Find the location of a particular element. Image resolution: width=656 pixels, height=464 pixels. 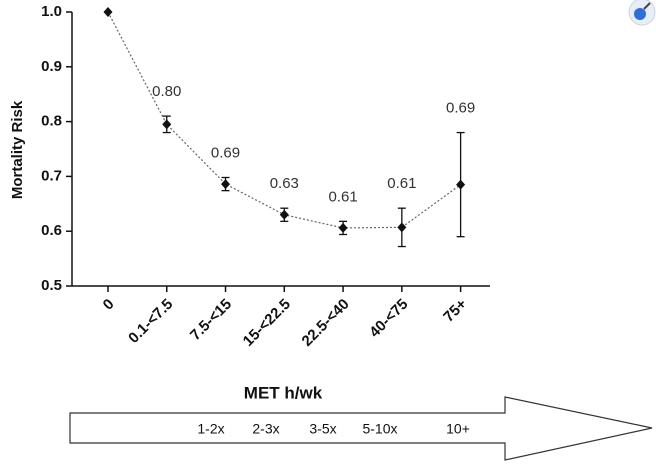

y-tick-label: 0.5 is located at coordinates (51, 285).